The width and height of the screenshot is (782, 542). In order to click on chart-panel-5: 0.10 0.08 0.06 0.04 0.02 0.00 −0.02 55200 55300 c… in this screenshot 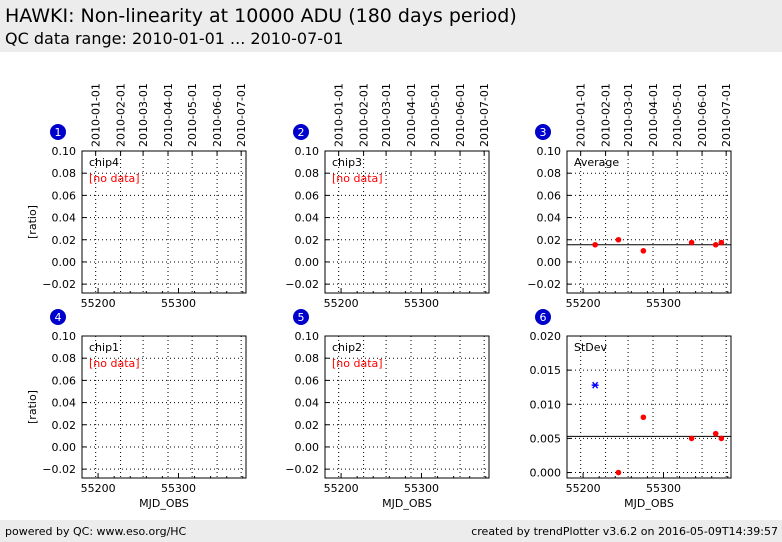, I will do `click(387, 409)`.